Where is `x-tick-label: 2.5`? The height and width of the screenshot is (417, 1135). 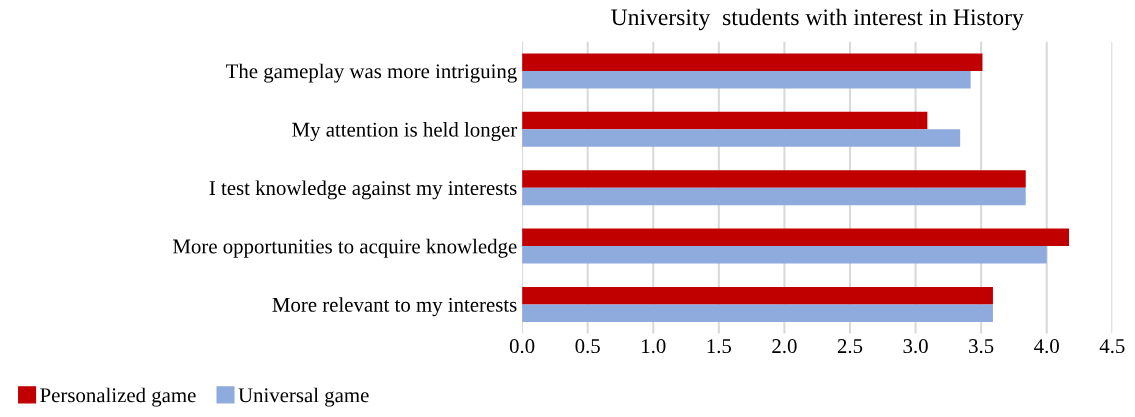
x-tick-label: 2.5 is located at coordinates (850, 346).